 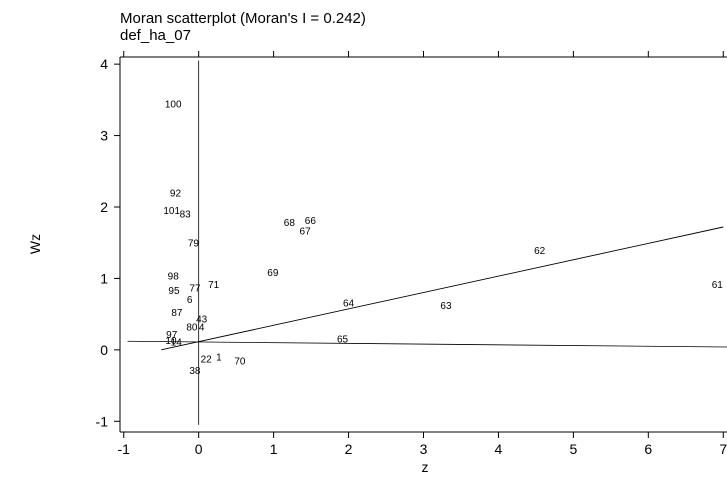 I want to click on chart-subtitle: def_ha_07, so click(x=155, y=35).